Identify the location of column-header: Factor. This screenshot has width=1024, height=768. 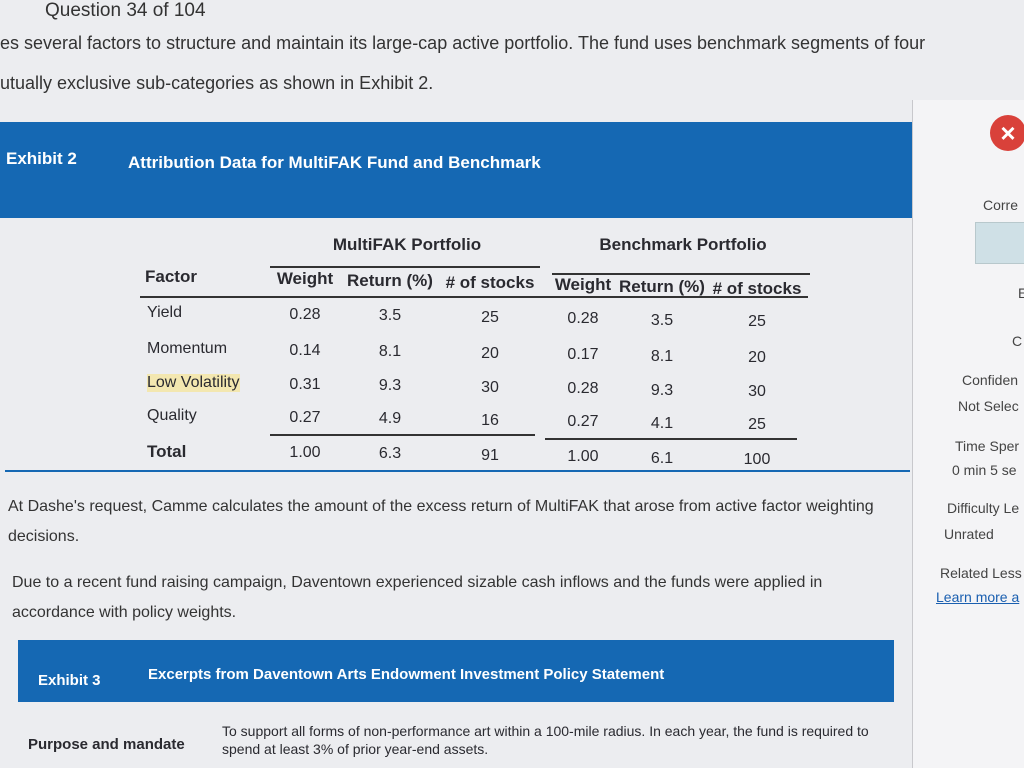
(171, 276).